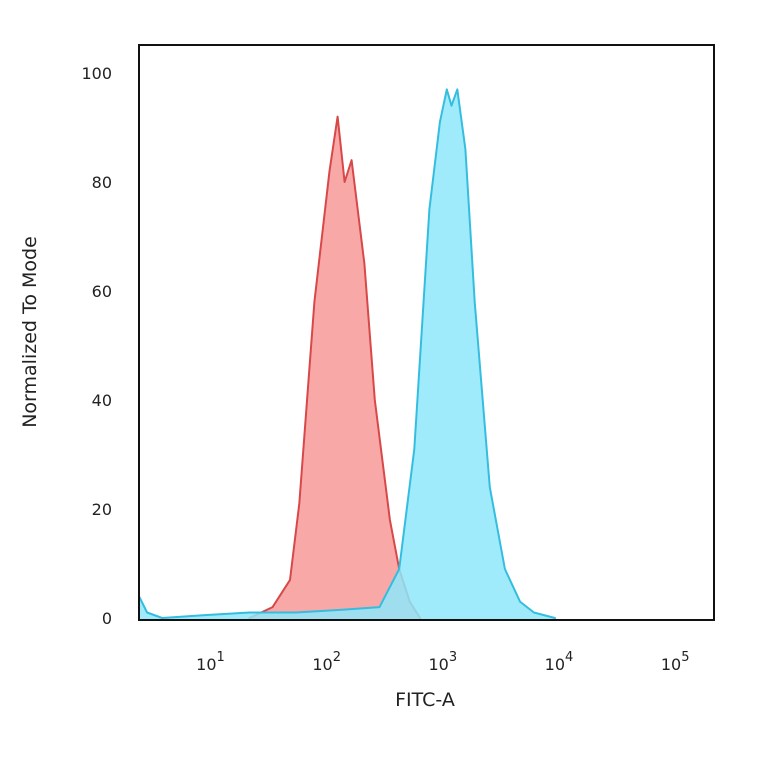  What do you see at coordinates (453, 657) in the screenshot?
I see `x-tick-exponent: 3` at bounding box center [453, 657].